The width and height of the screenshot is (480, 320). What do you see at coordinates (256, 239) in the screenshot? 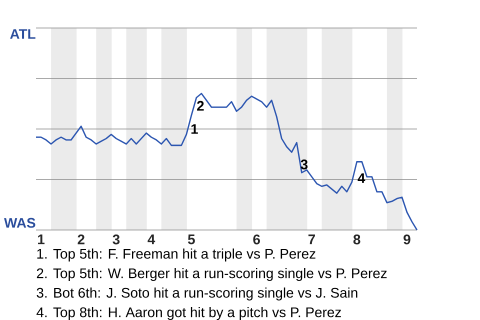
I see `x-tick-label: 6` at bounding box center [256, 239].